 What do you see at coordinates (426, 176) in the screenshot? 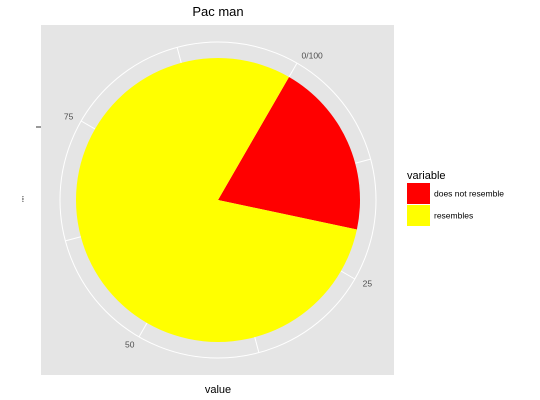
I see `legend-title: variable` at bounding box center [426, 176].